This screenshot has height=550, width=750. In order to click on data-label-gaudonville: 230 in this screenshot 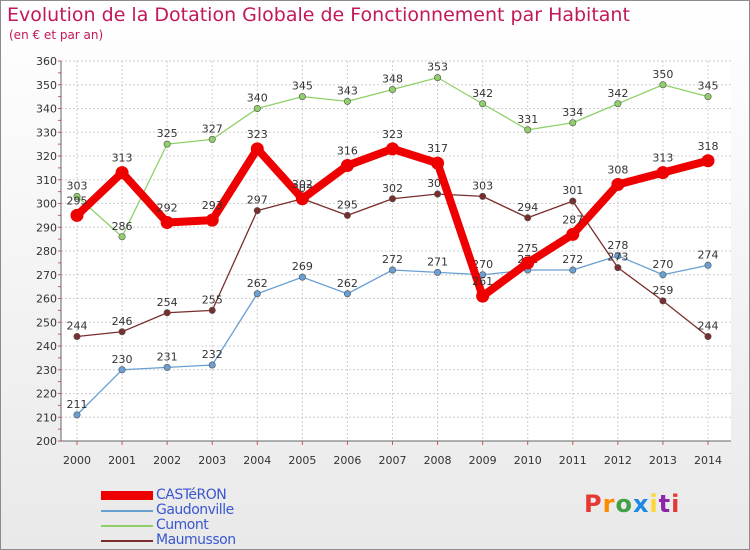, I will do `click(122, 359)`.